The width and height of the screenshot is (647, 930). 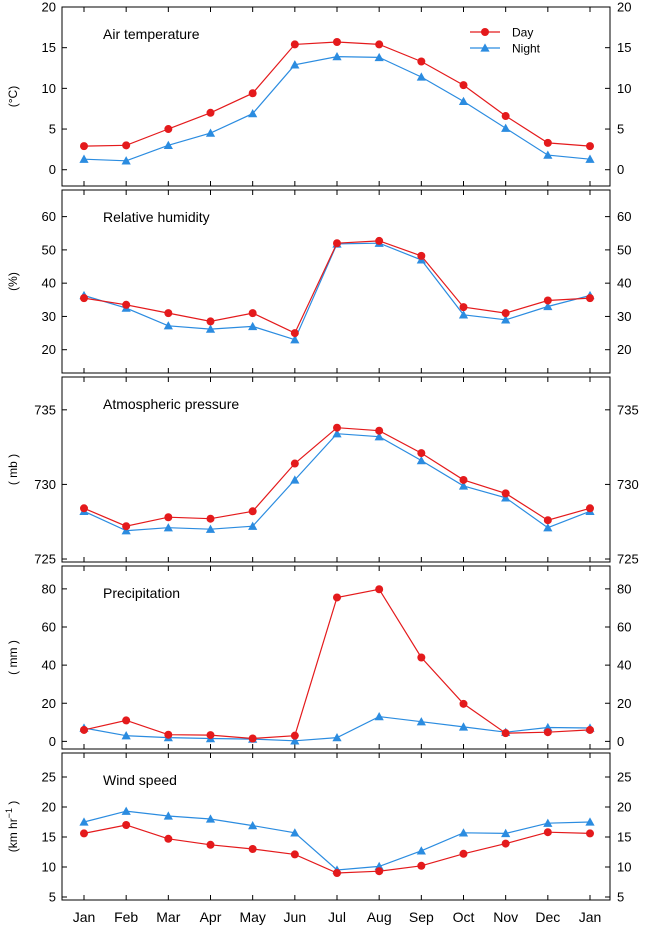 I want to click on x-tick-label: Oct, so click(x=464, y=917).